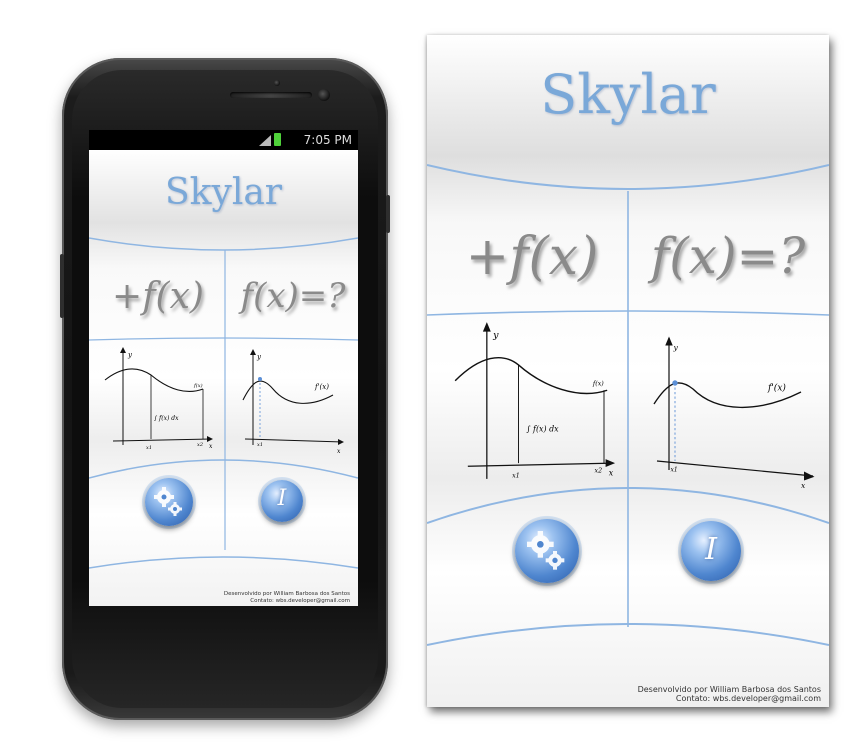  What do you see at coordinates (271, 95) in the screenshot?
I see `earpiece-speaker` at bounding box center [271, 95].